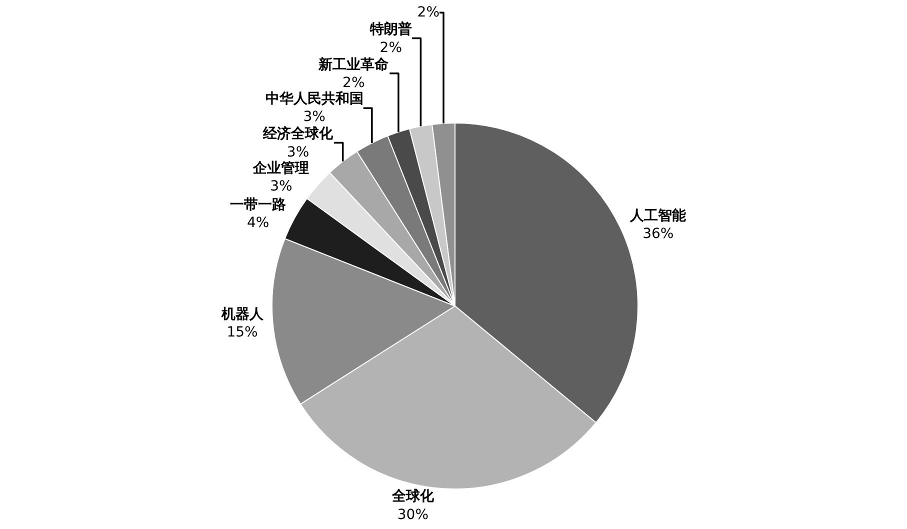 Image resolution: width=907 pixels, height=529 pixels. What do you see at coordinates (258, 222) in the screenshot?
I see `data-label: 4%` at bounding box center [258, 222].